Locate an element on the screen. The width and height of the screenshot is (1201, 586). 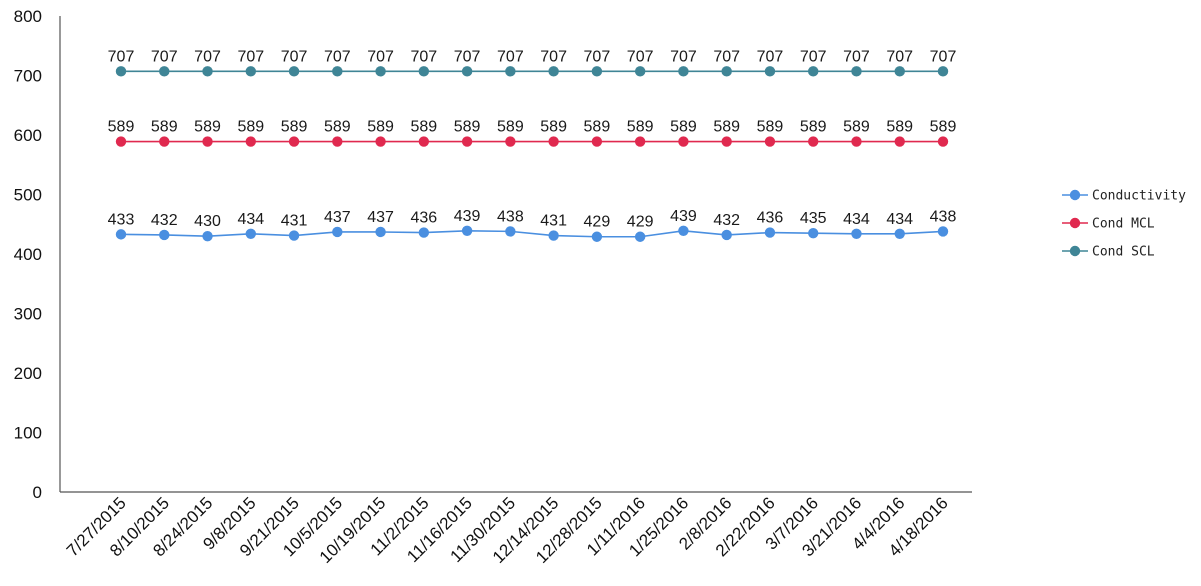
data-label: 437 is located at coordinates (337, 217).